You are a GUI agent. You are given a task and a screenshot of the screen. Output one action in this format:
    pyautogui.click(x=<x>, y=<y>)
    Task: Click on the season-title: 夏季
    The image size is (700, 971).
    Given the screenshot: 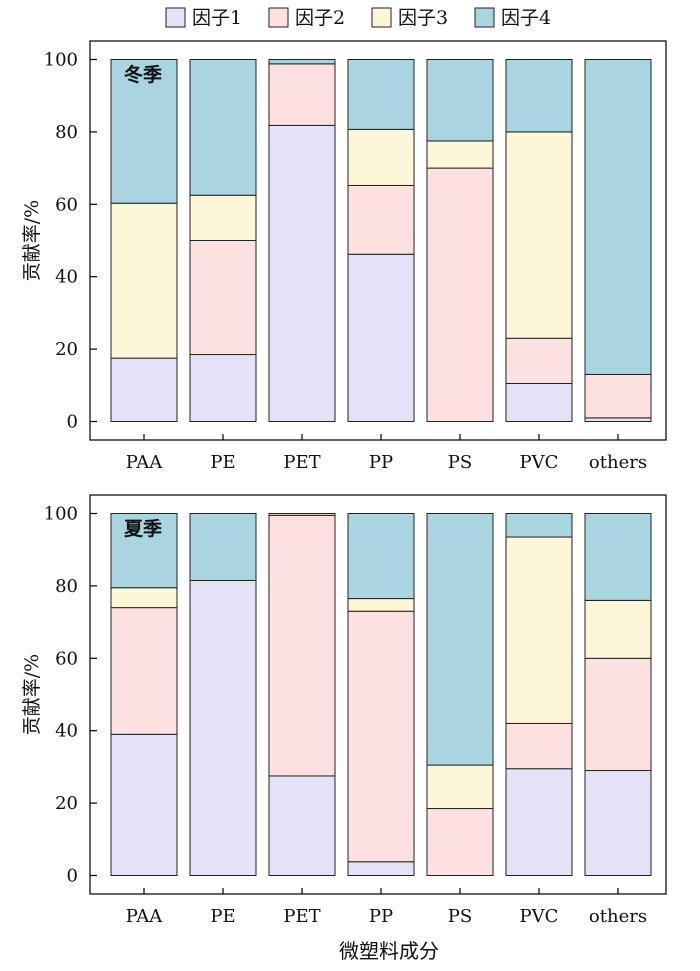 What is the action you would take?
    pyautogui.click(x=143, y=529)
    